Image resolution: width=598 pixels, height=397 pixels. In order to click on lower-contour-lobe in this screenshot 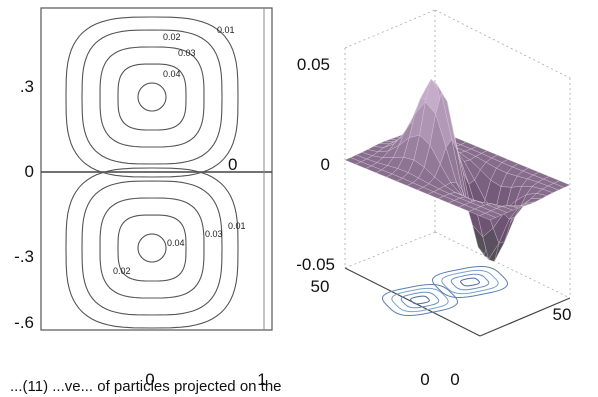, I will do `click(152, 248)`.